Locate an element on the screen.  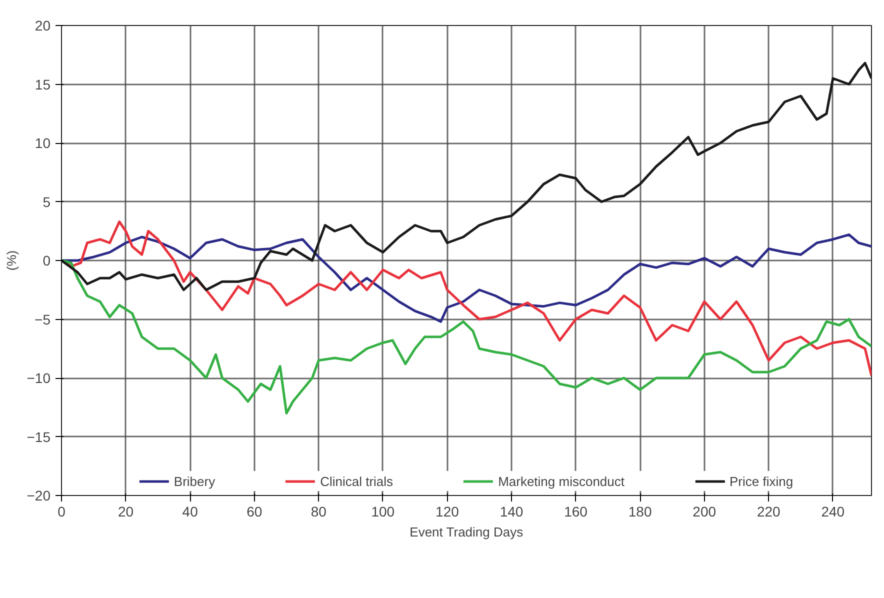
x-tick-label: 40 is located at coordinates (190, 512).